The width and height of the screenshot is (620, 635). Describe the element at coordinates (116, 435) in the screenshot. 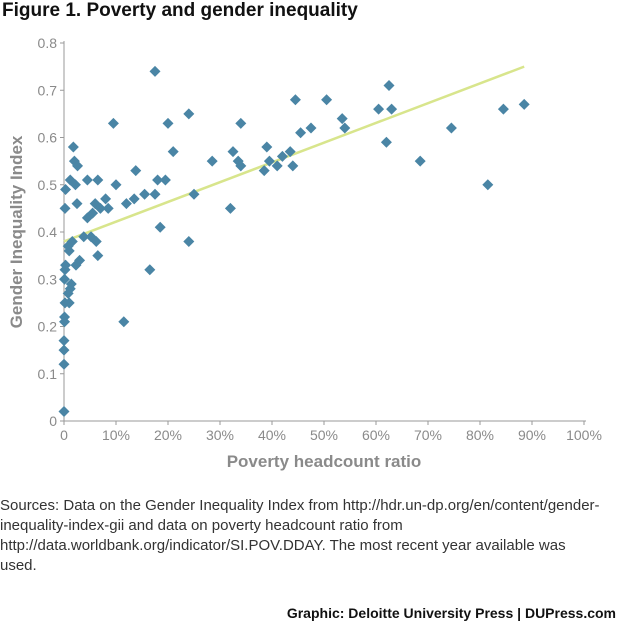

I see `x-tick-label: 10%` at that location.